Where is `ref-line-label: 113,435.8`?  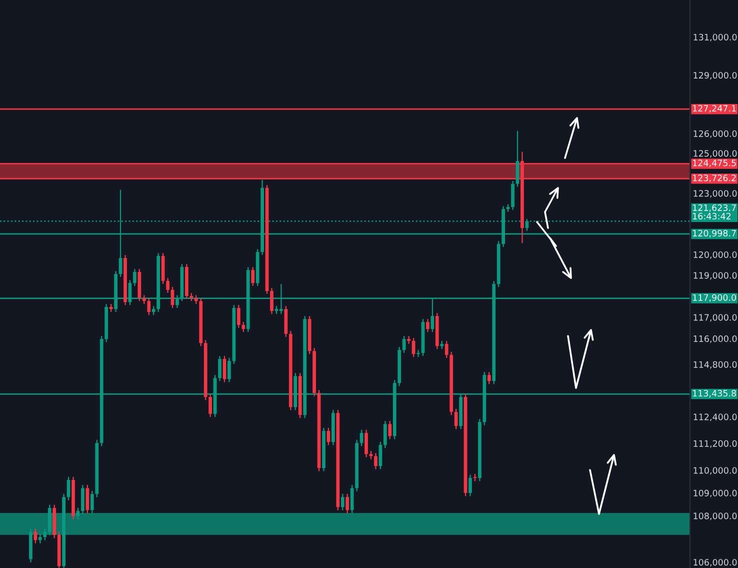
ref-line-label: 113,435.8 is located at coordinates (714, 394).